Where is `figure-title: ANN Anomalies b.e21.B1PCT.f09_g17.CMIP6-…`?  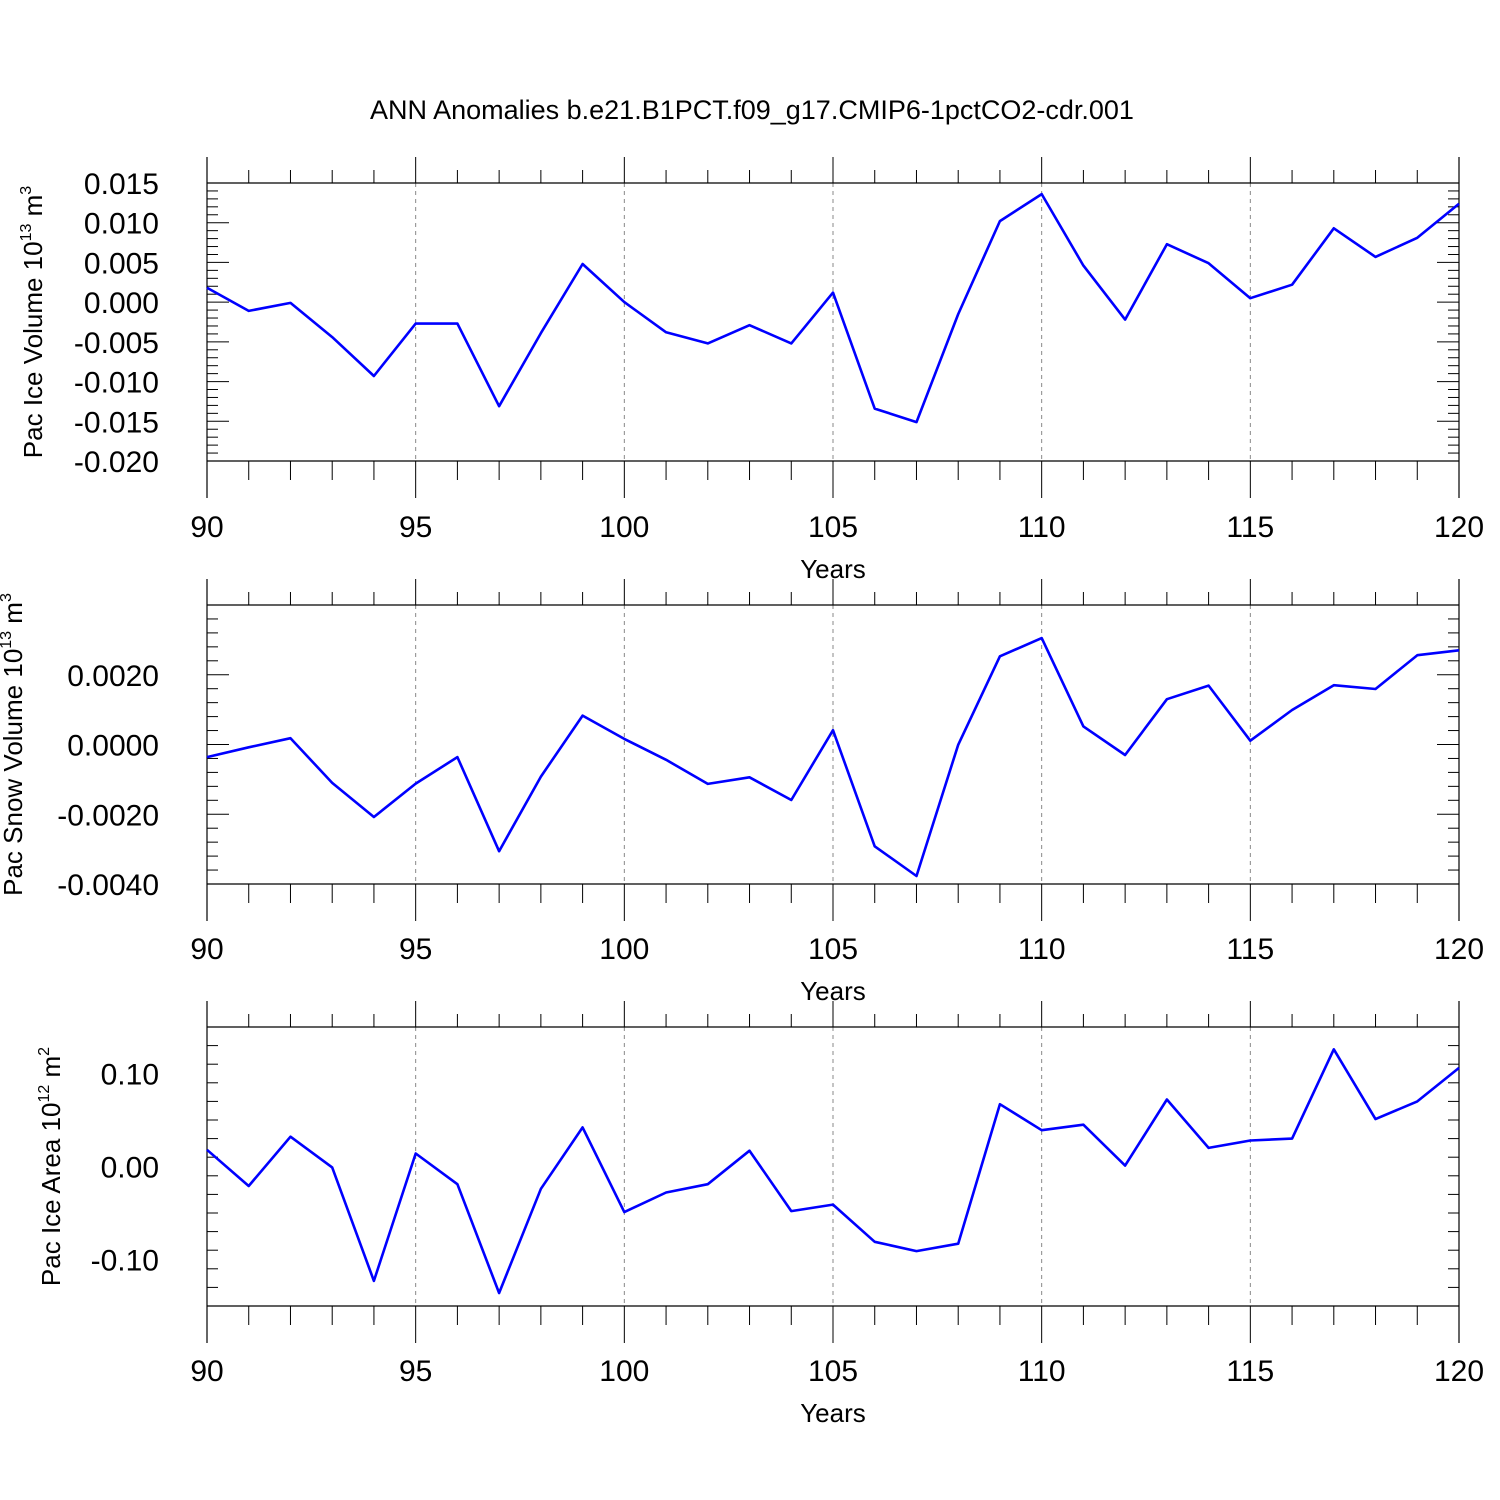
figure-title: ANN Anomalies b.e21.B1PCT.f09_g17.CMIP6-… is located at coordinates (752, 110).